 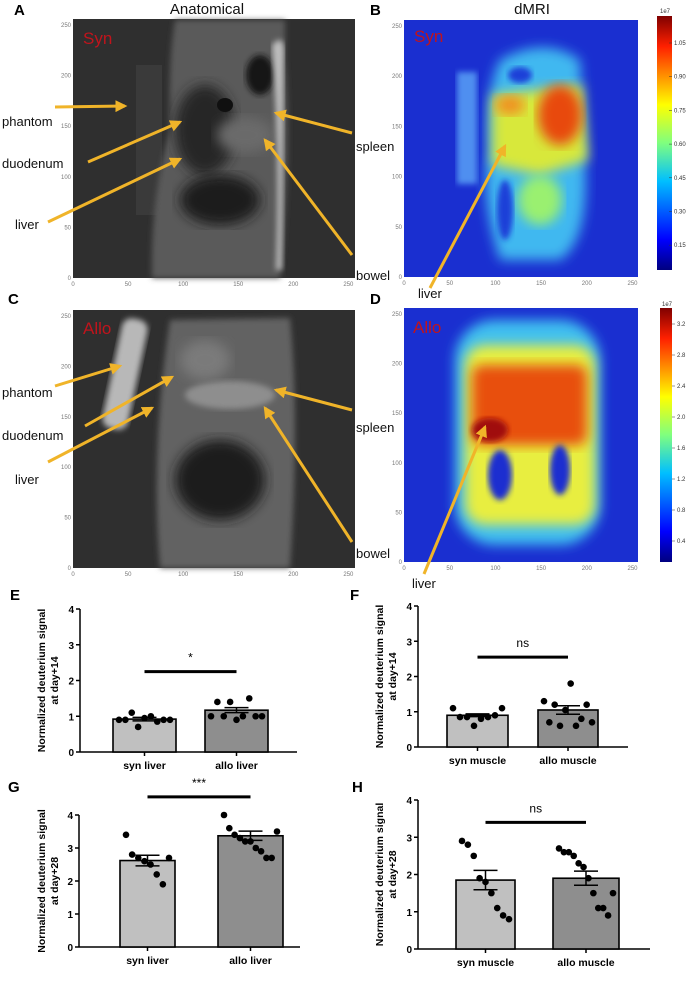 I want to click on arrow-duodenum-a, so click(x=135, y=142).